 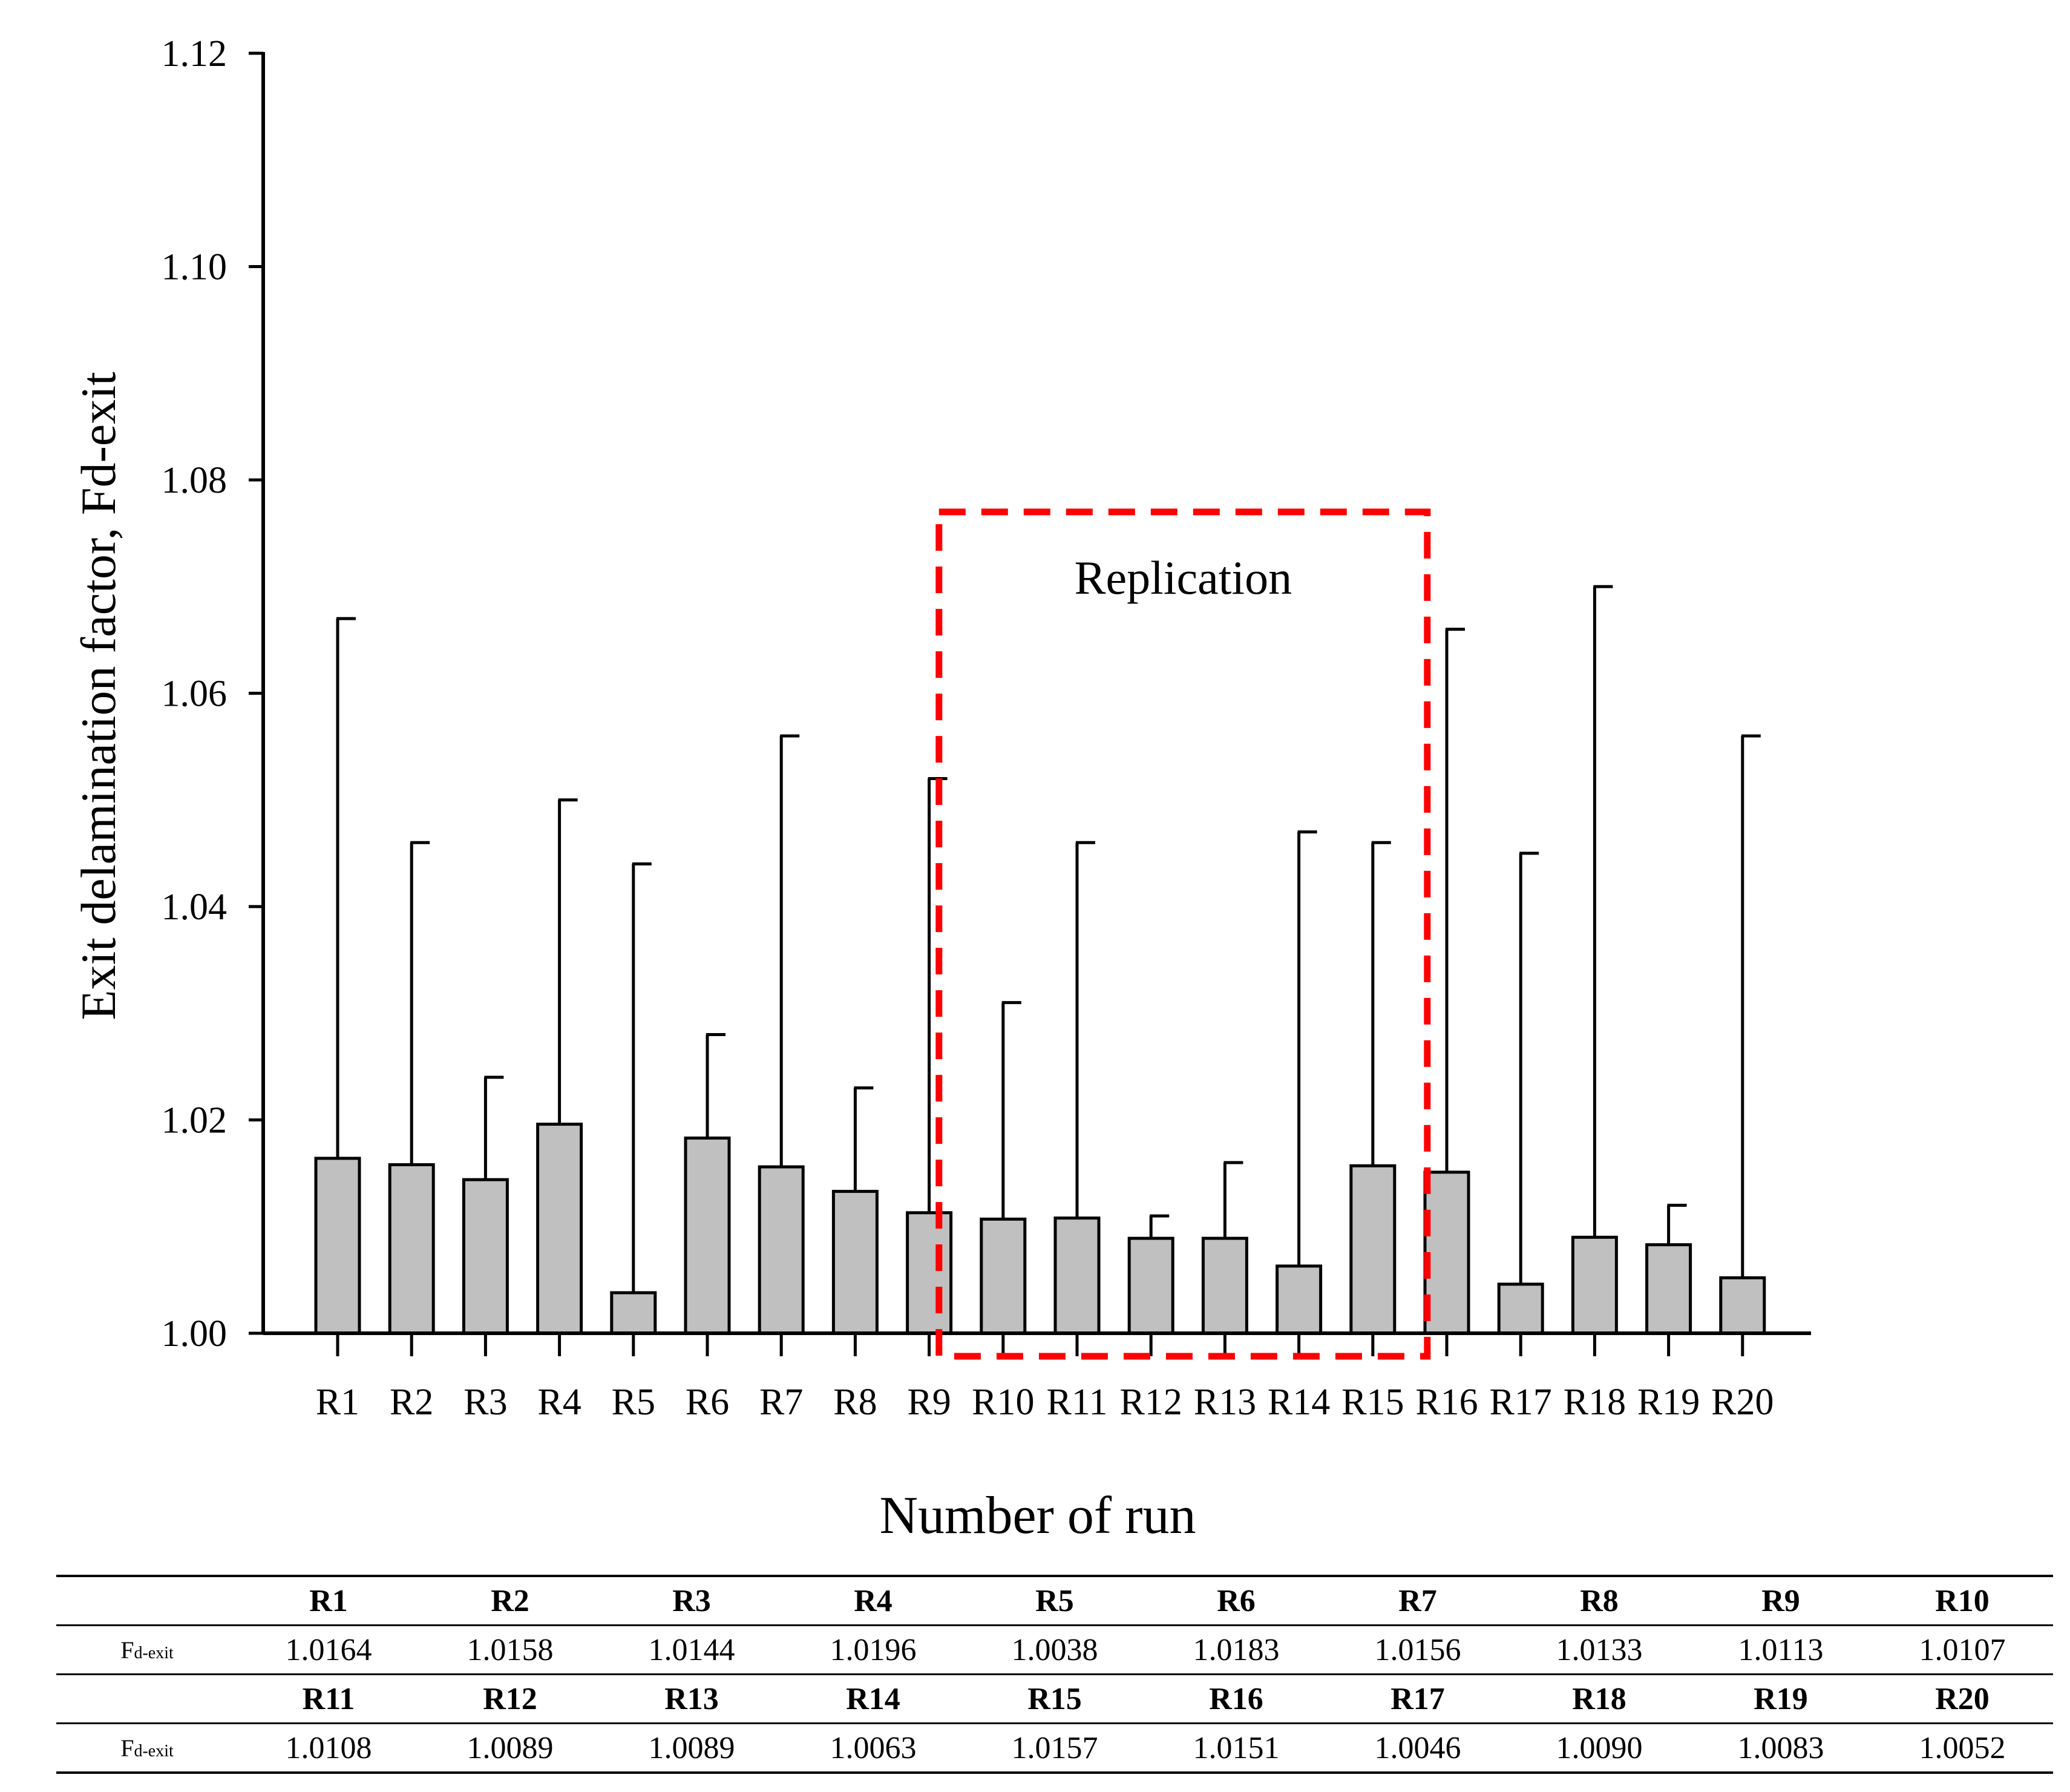 I want to click on y-tick-label: 1.12, so click(x=195, y=53).